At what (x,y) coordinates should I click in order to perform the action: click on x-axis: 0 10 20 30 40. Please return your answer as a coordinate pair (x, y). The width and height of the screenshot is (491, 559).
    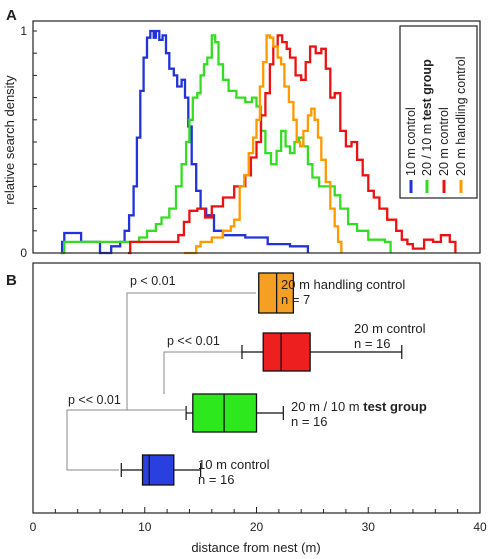
    Looking at the image, I should click on (258, 520).